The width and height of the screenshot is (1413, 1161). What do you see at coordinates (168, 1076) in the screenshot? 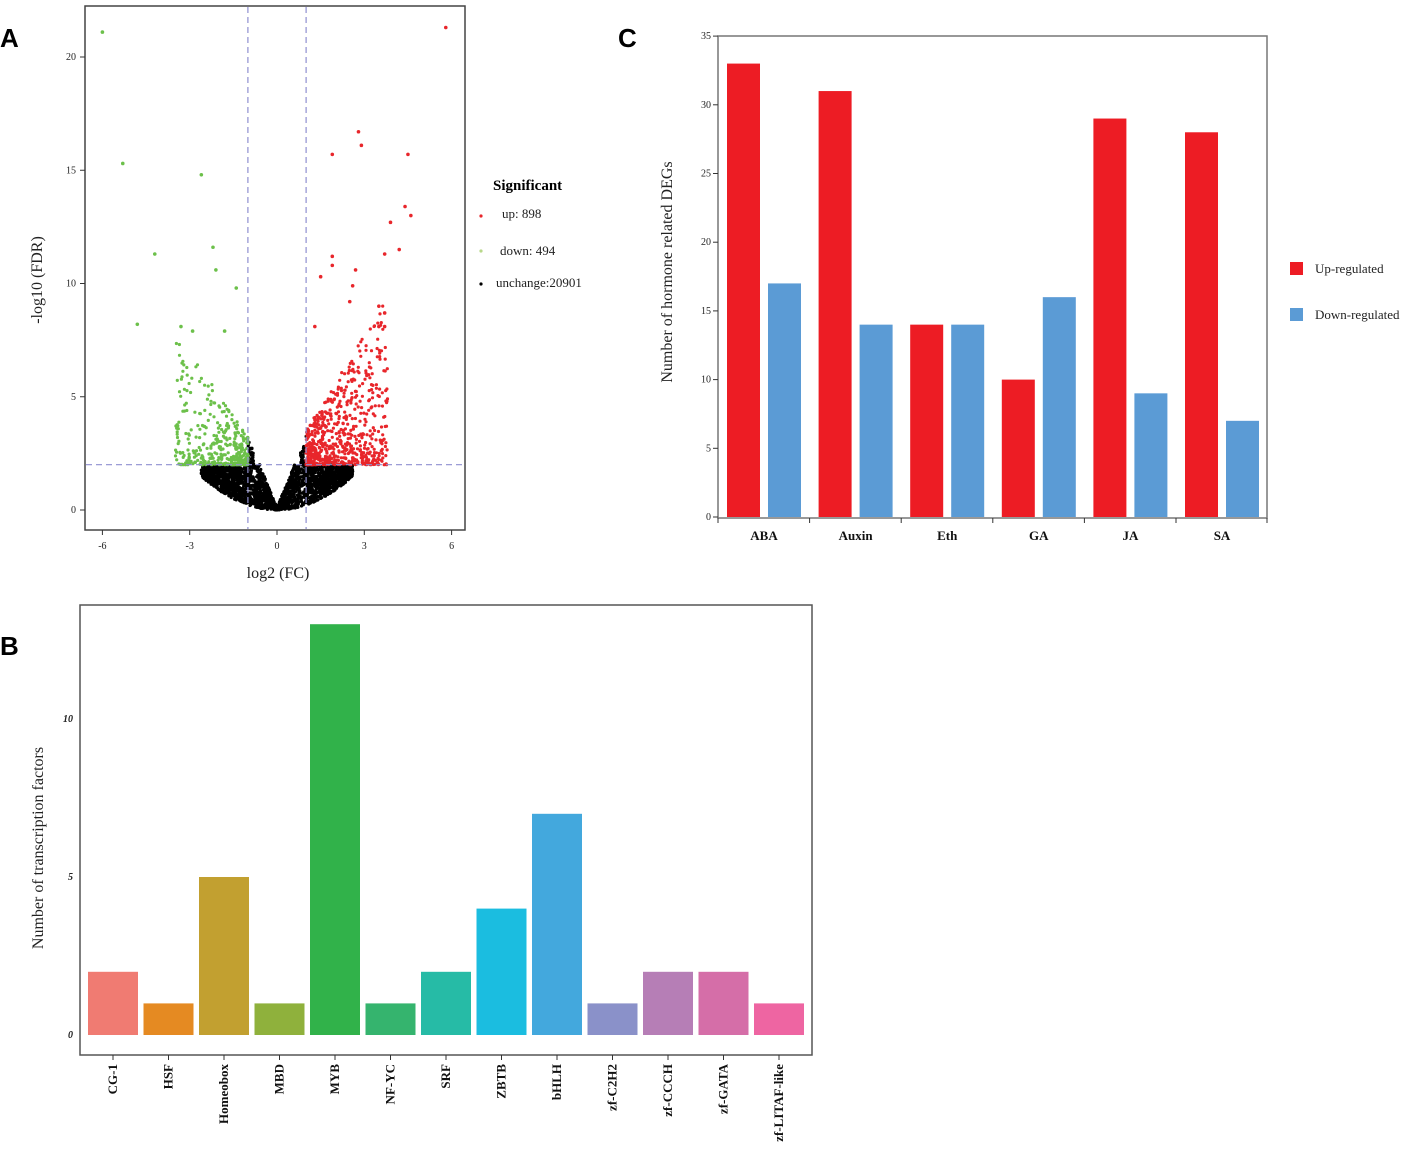
I see `x-tick-label: HSF` at bounding box center [168, 1076].